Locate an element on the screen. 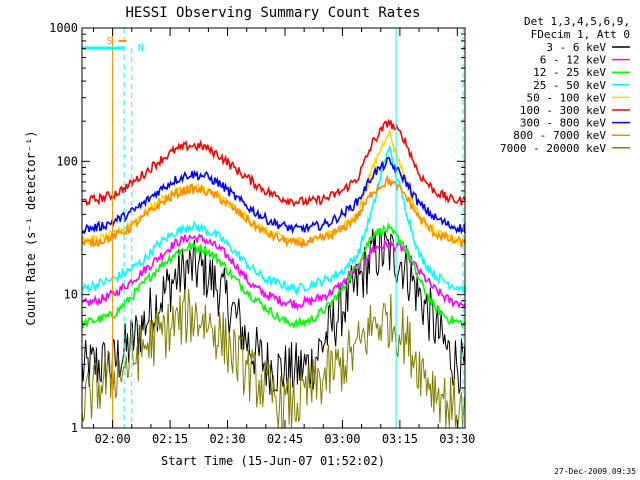 Image resolution: width=640 pixels, height=480 pixels. legend-label-5: 100 - 300 keV is located at coordinates (563, 110).